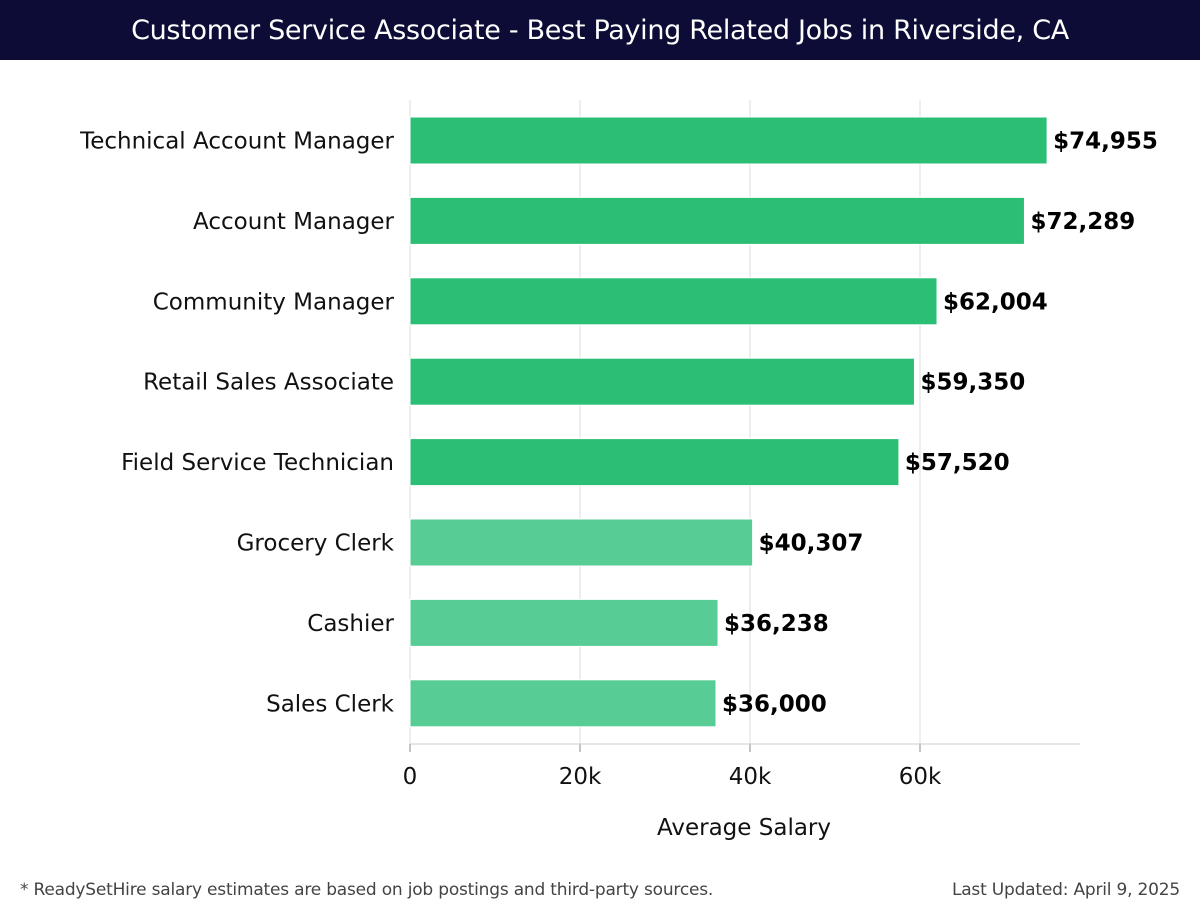 The image size is (1200, 920). Describe the element at coordinates (744, 828) in the screenshot. I see `x-axis-label: Average Salary` at that location.